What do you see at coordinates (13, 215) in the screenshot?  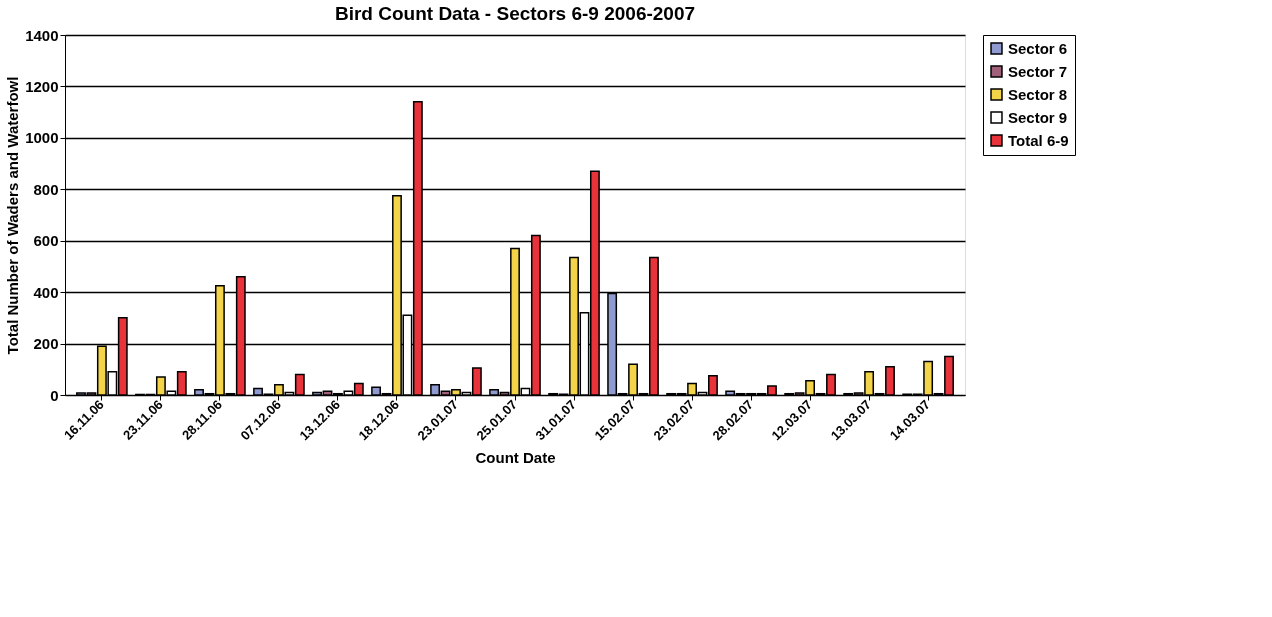 I see `y-axis-title: Total Number of Waders and Waterfowl` at bounding box center [13, 215].